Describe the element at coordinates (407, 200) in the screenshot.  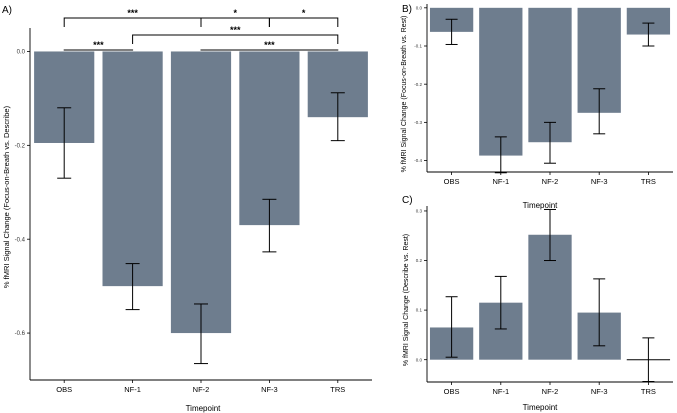
I see `panel-c-label: C)` at that location.